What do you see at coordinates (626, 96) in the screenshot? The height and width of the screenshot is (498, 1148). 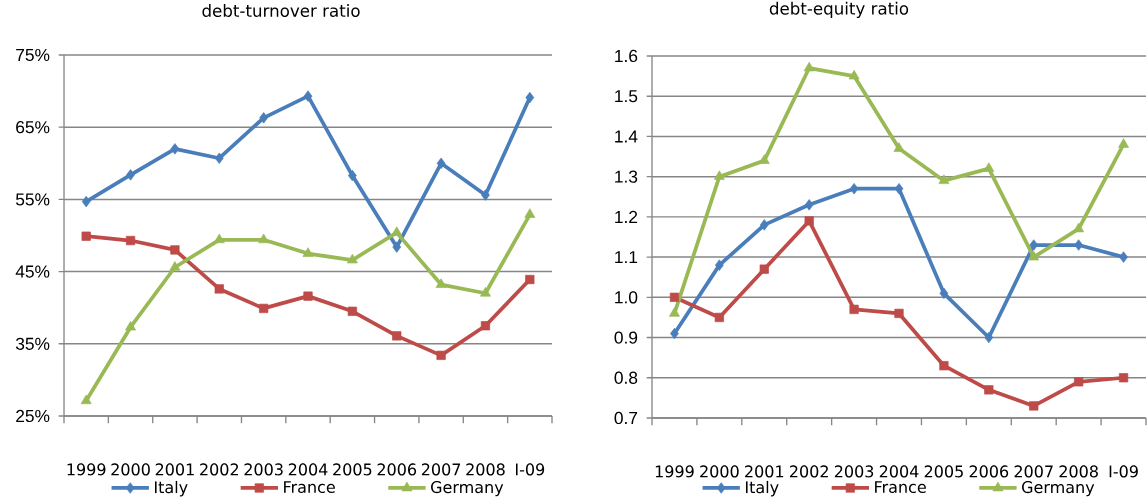 I see `y-tick-label: 1.5` at bounding box center [626, 96].